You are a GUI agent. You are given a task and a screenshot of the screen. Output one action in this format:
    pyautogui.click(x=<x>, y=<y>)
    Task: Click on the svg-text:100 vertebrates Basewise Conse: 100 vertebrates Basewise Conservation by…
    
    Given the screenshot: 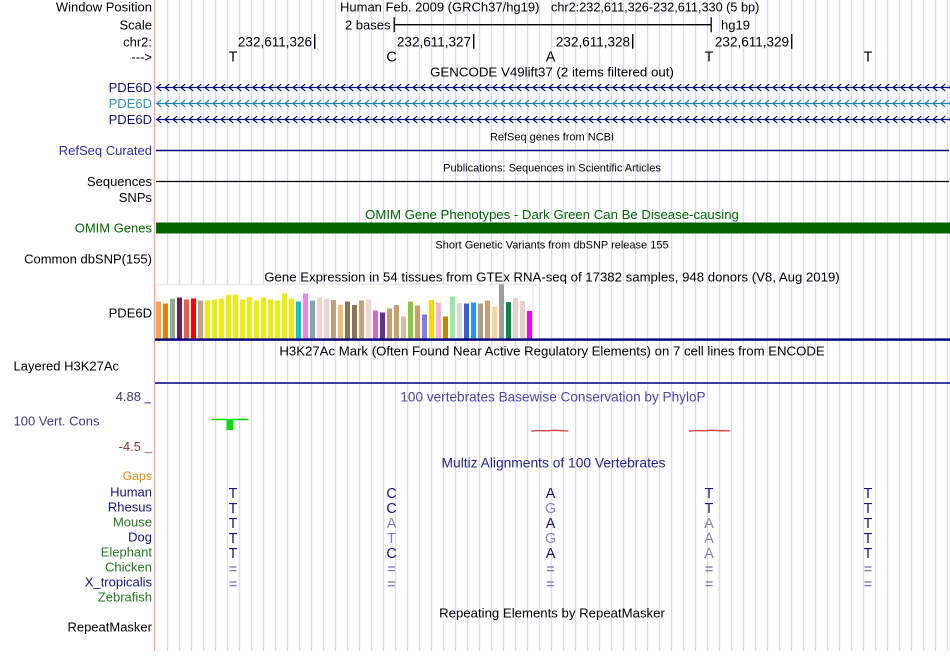 What is the action you would take?
    pyautogui.click(x=552, y=397)
    